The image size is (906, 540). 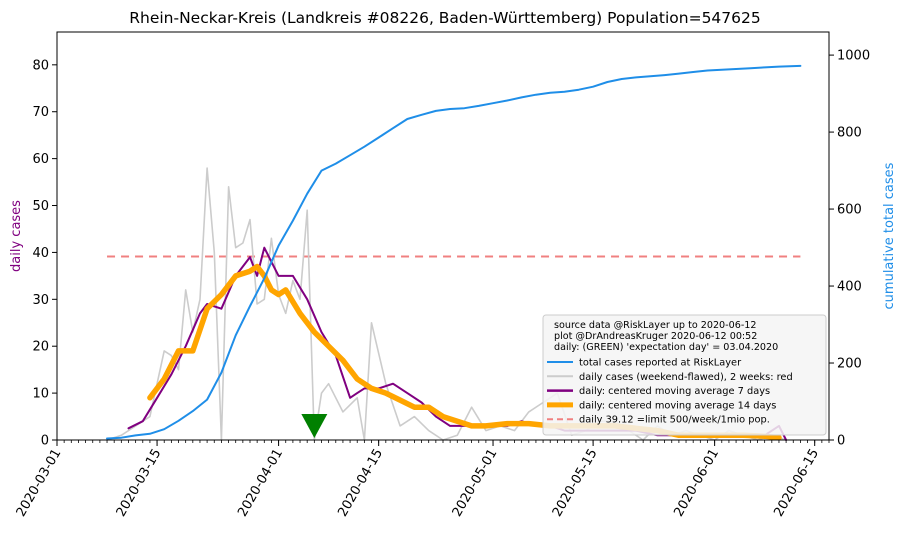 I want to click on legend-label-ma7: daily: centered moving average 7 days, so click(x=674, y=391).